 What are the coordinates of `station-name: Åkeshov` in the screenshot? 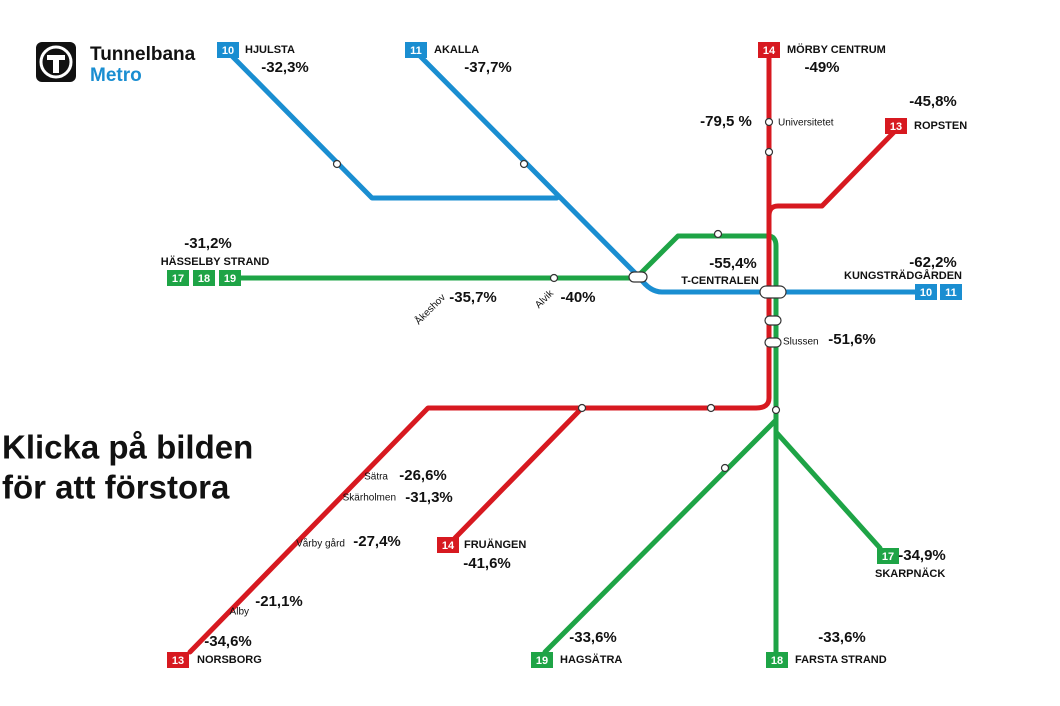 It's located at (430, 309).